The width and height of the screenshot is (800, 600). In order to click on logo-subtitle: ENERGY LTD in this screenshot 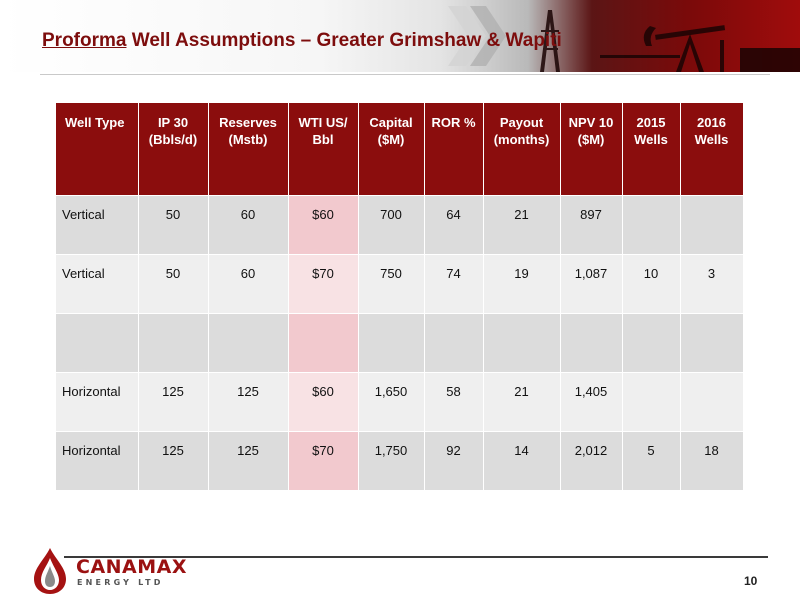, I will do `click(120, 582)`.